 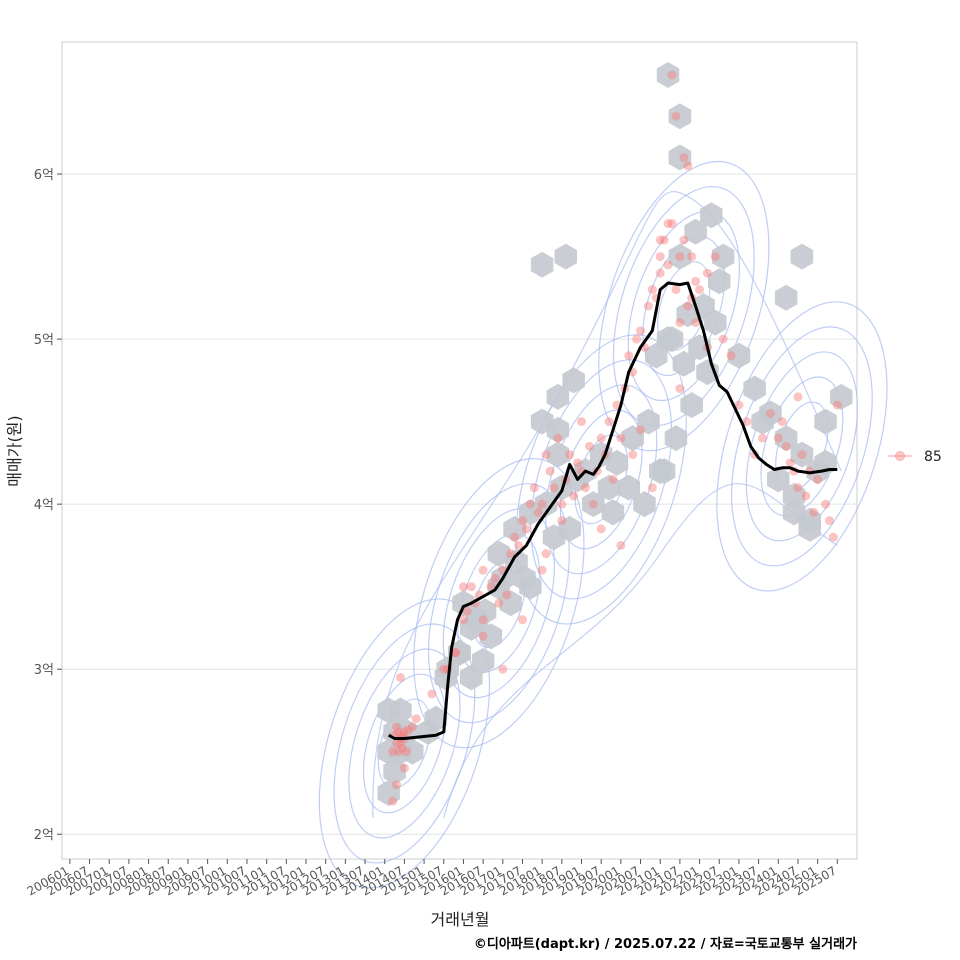 What do you see at coordinates (44, 175) in the screenshot?
I see `y-tick-label: 6억` at bounding box center [44, 175].